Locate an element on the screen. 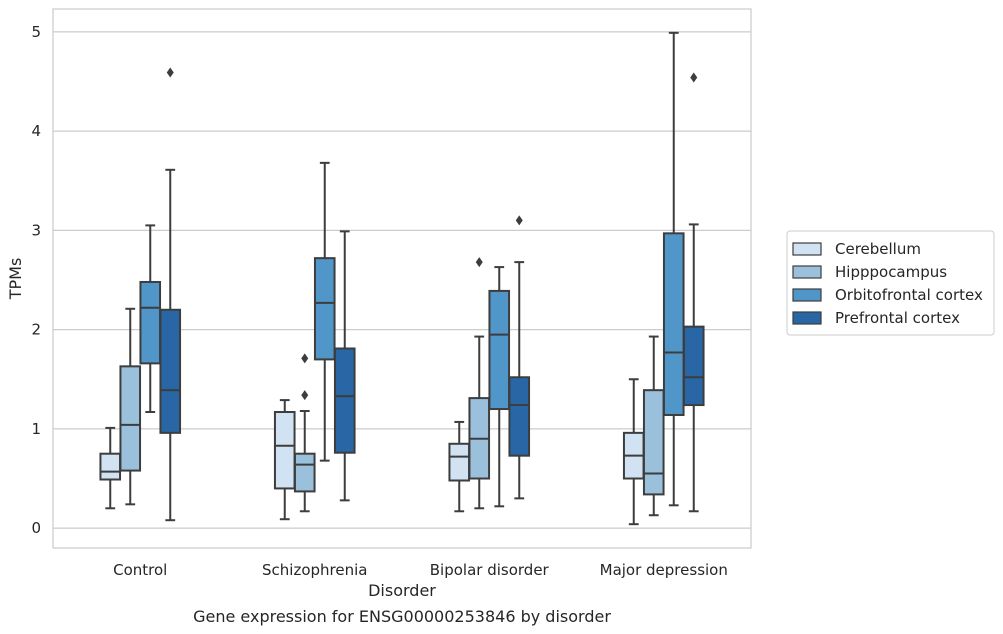 Image resolution: width=1003 pixels, height=634 pixels. y-tick-label: 3 is located at coordinates (36, 230).